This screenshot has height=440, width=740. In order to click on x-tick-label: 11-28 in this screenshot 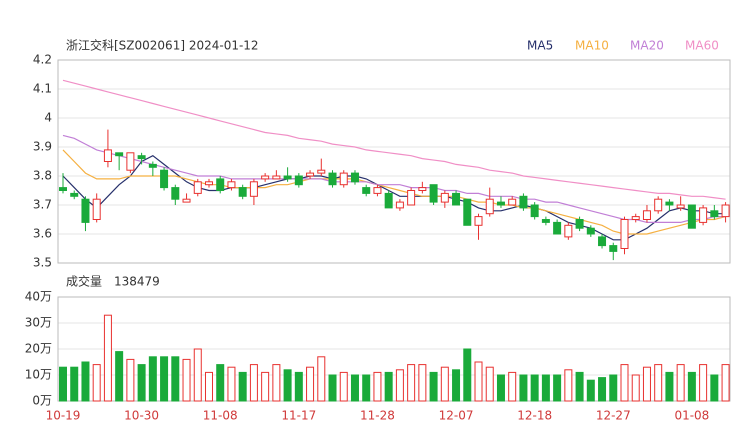, I will do `click(377, 416)`.